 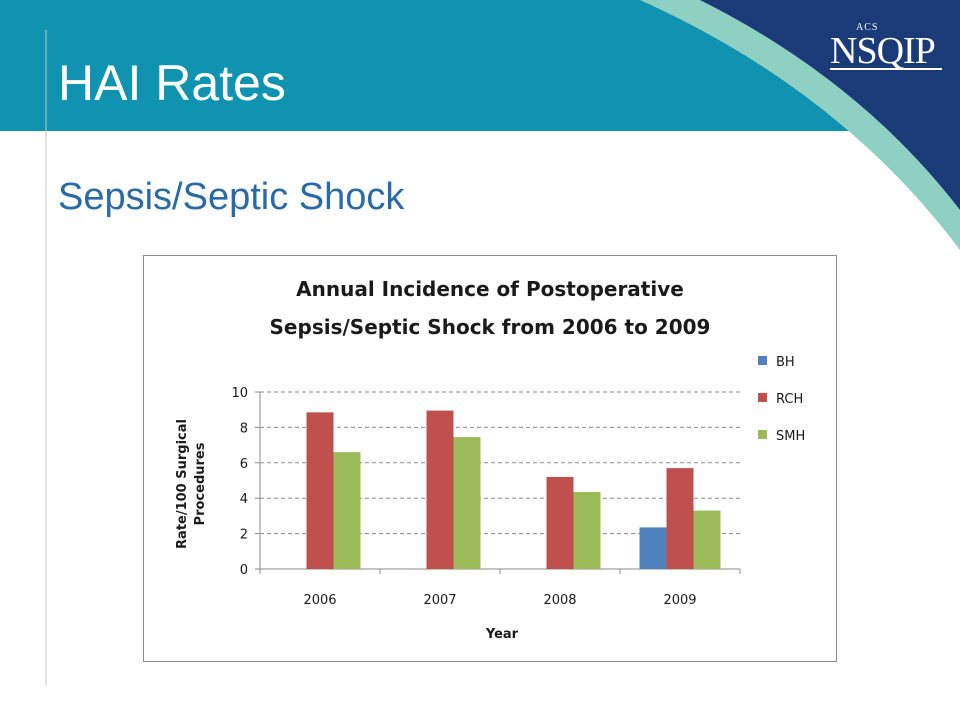 I want to click on y-tick-label-6: 6, so click(x=244, y=464).